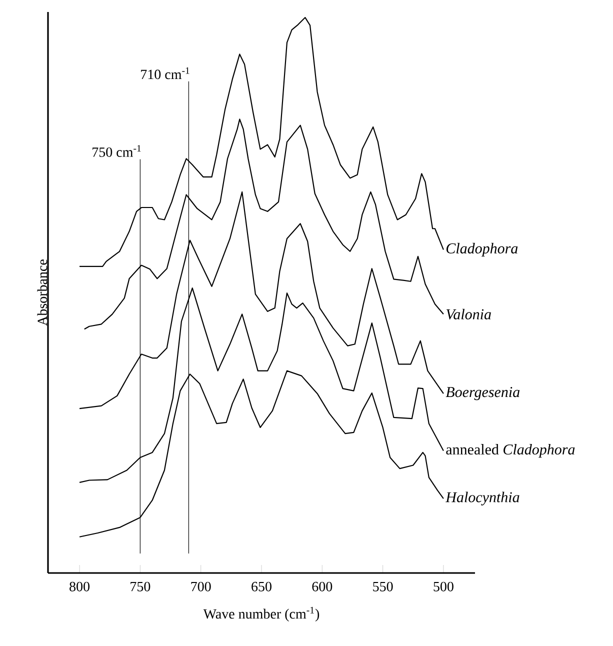 This screenshot has width=613, height=646. Describe the element at coordinates (262, 587) in the screenshot. I see `x-tick-label: 650` at that location.